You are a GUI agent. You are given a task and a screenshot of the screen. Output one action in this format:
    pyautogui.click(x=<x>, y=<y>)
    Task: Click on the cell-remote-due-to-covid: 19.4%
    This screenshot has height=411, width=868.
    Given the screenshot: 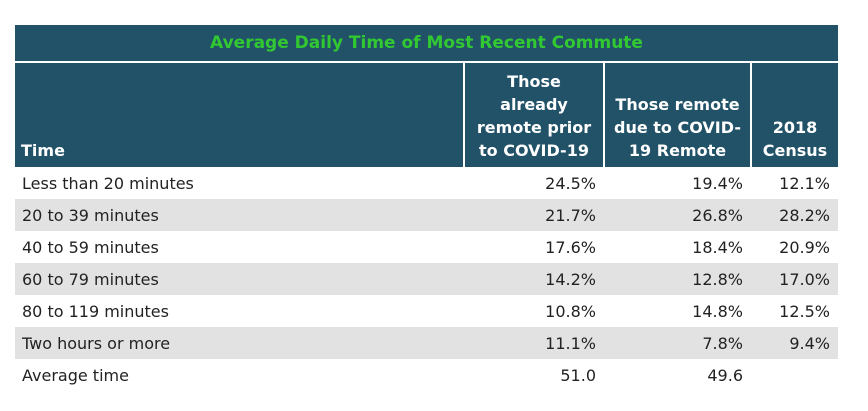 What is the action you would take?
    pyautogui.click(x=717, y=183)
    